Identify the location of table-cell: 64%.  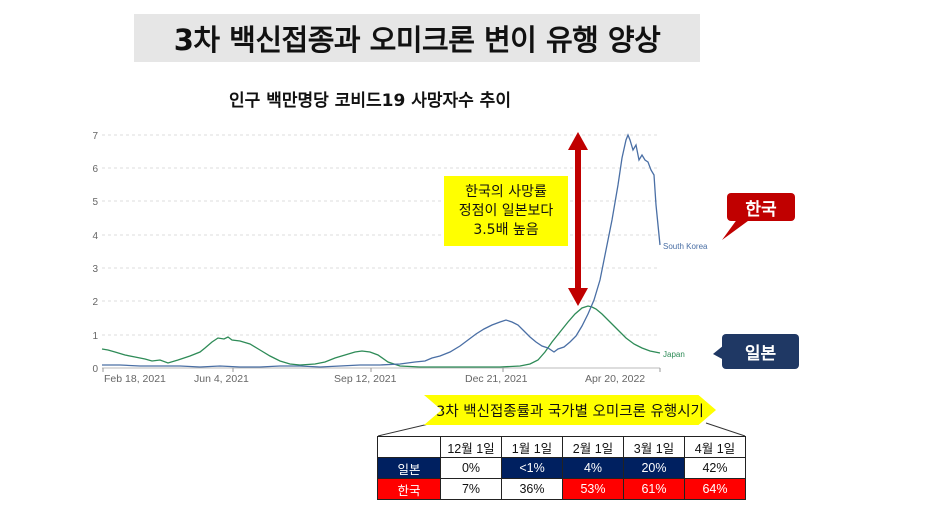
(715, 489).